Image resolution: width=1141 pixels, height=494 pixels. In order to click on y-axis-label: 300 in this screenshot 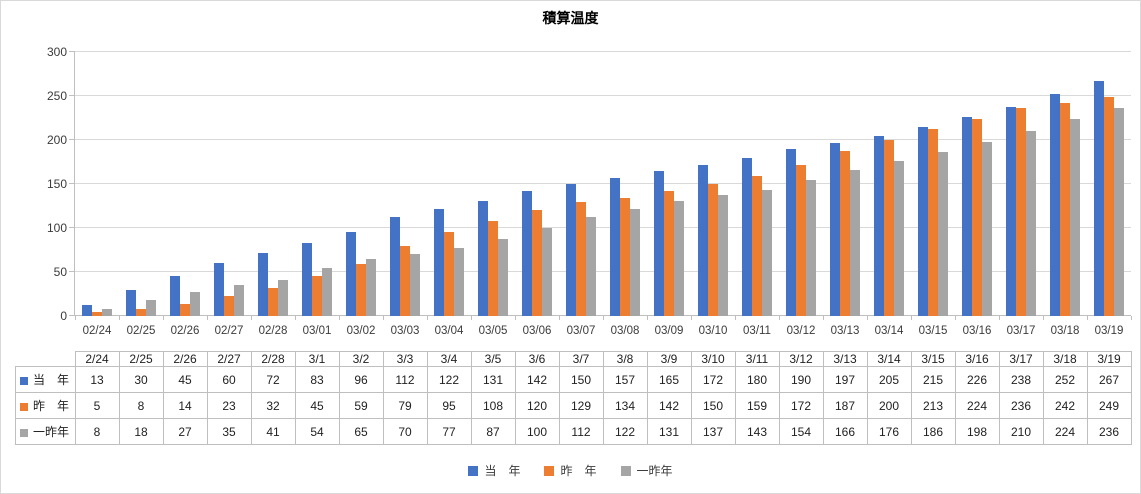, I will do `click(56, 52)`.